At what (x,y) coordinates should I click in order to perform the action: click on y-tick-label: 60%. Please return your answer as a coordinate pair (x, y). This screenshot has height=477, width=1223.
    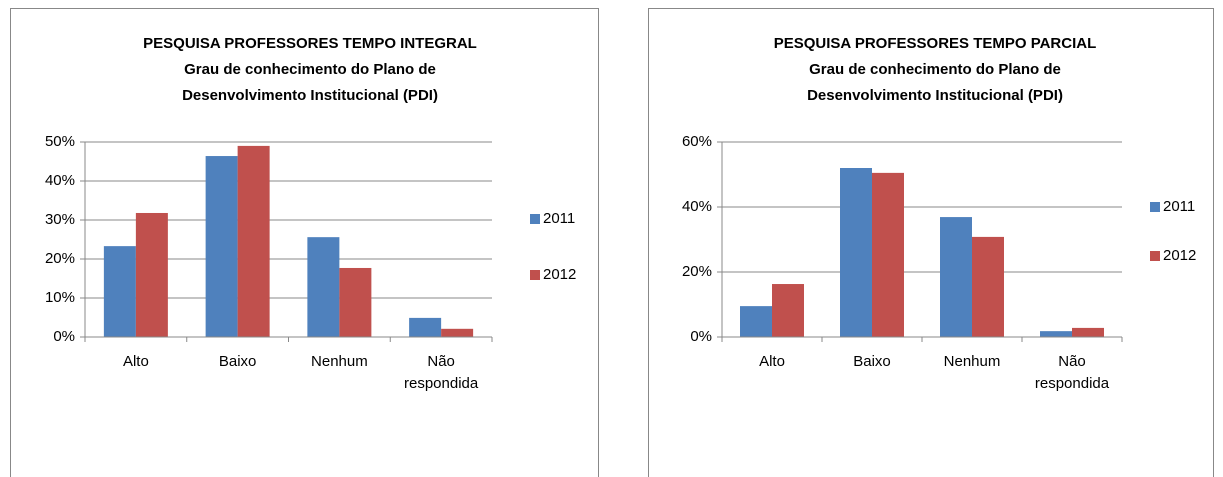
    Looking at the image, I should click on (697, 141).